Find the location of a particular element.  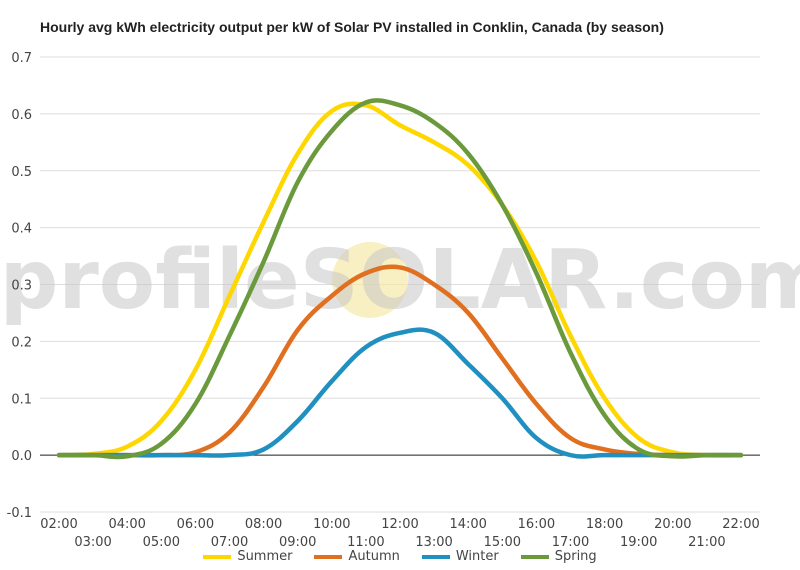

legend-label: Winter is located at coordinates (477, 556).